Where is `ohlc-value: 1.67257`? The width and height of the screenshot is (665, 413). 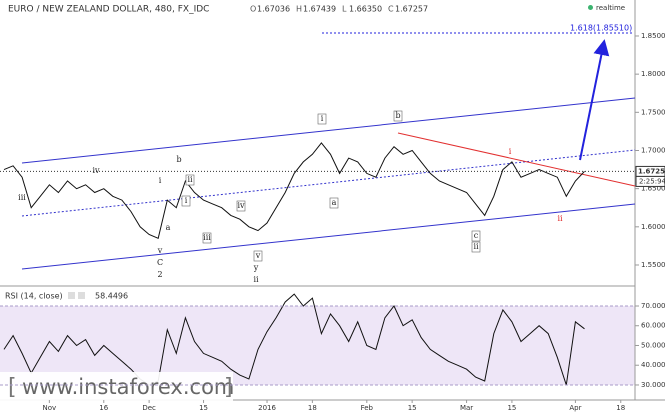
ohlc-value: 1.67257 is located at coordinates (411, 9).